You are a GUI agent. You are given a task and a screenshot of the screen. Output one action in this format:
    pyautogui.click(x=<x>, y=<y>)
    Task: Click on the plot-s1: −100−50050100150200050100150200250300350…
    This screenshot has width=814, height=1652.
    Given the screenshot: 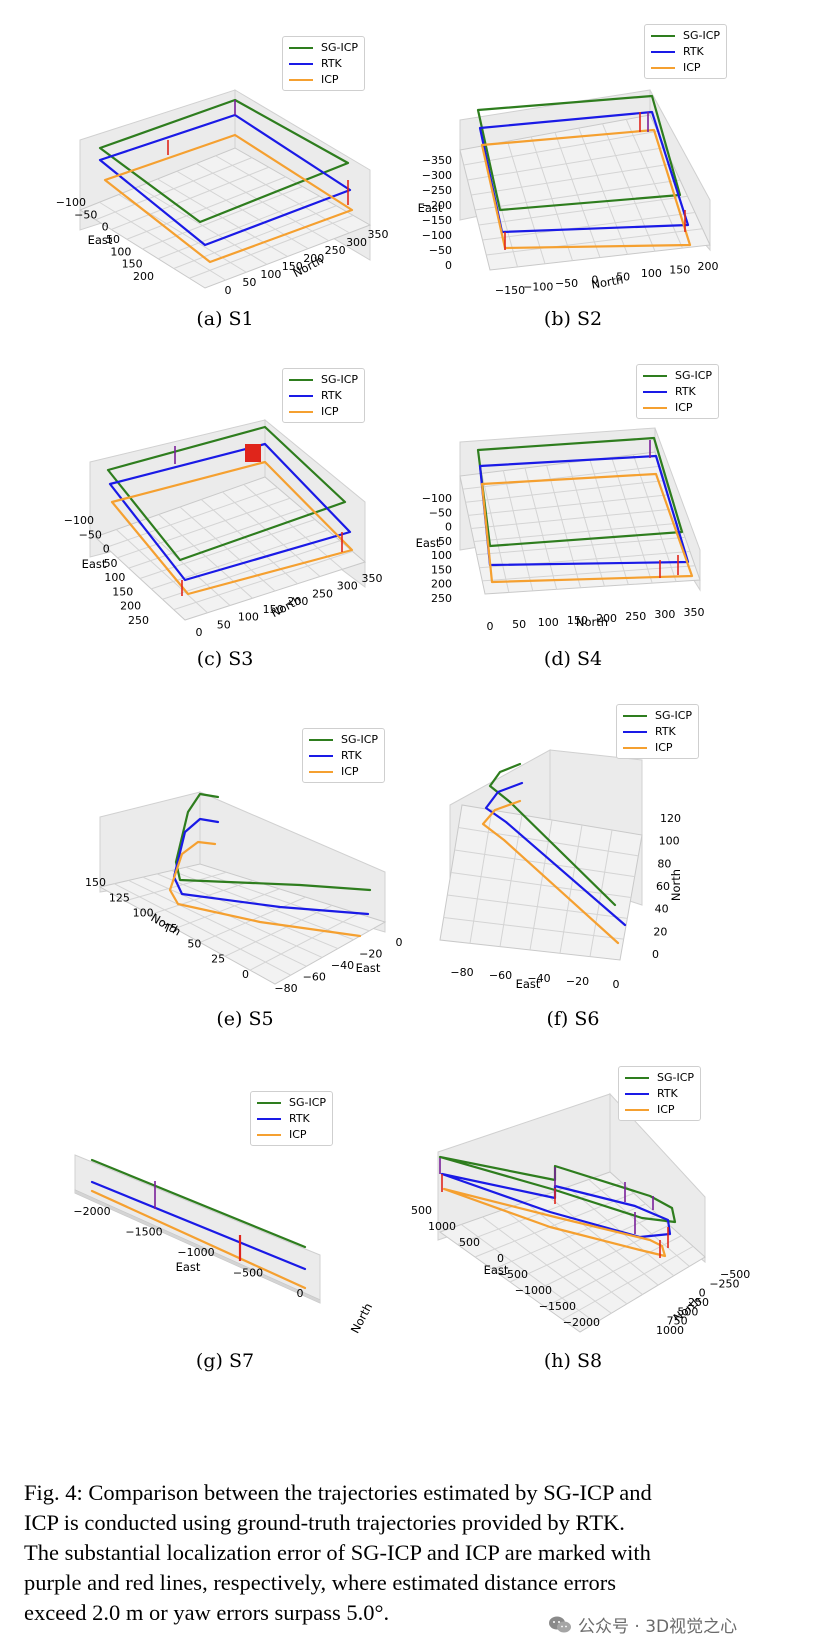 What is the action you would take?
    pyautogui.click(x=222, y=193)
    